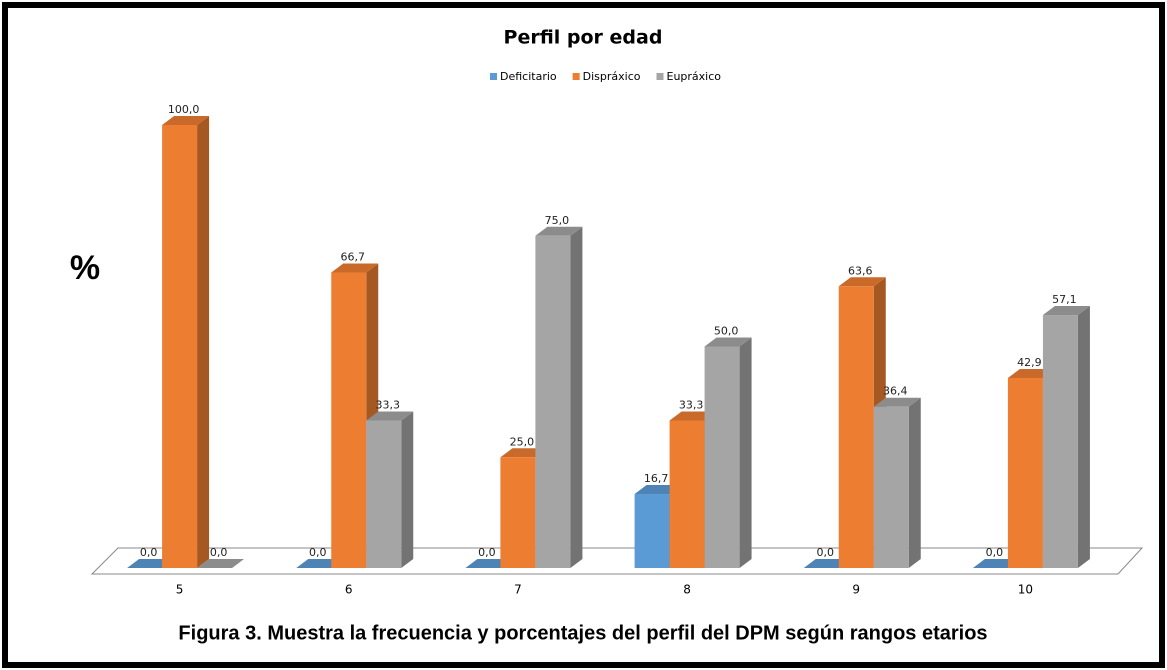 Image resolution: width=1167 pixels, height=670 pixels. What do you see at coordinates (1064, 299) in the screenshot?
I see `value-label: 57,1` at bounding box center [1064, 299].